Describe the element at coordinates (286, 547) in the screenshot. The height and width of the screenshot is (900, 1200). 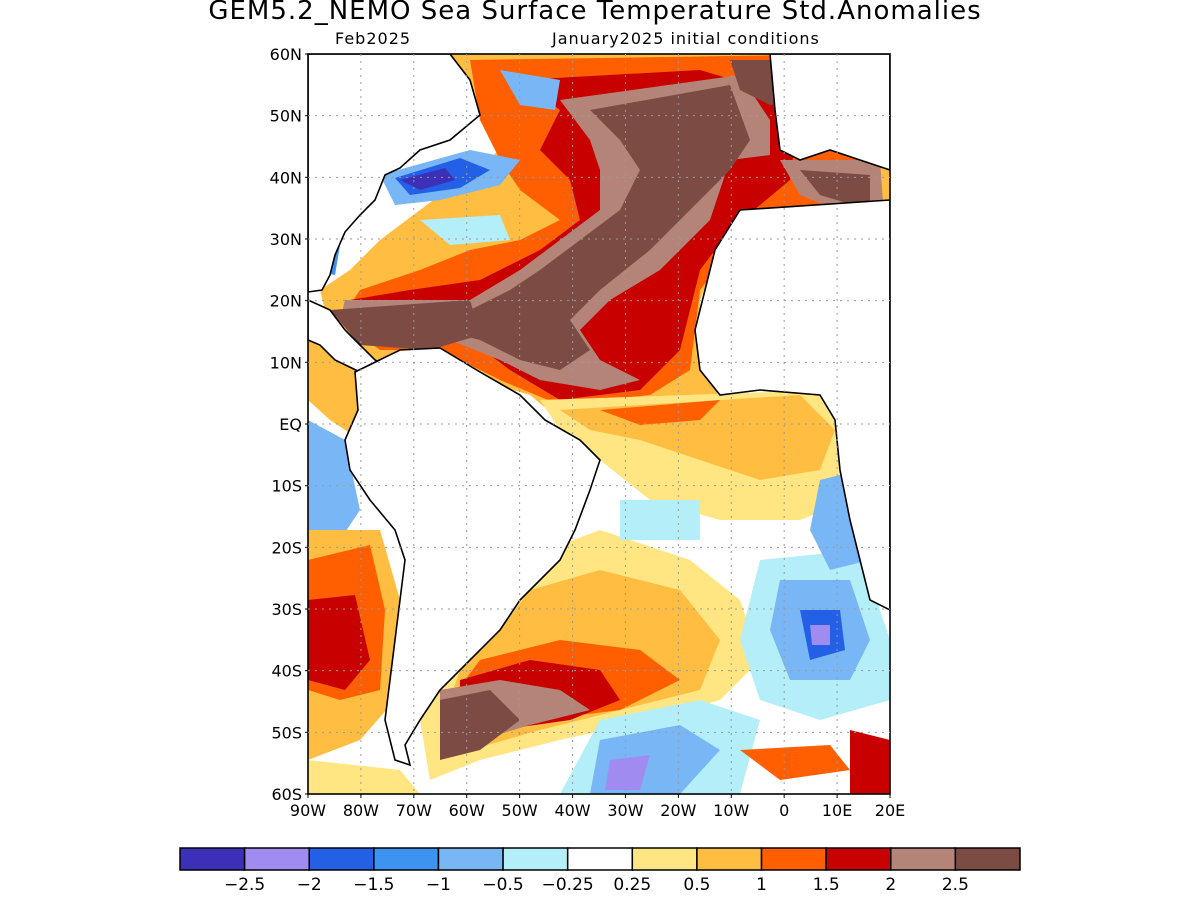
I see `lat-tick-label: 20S` at that location.